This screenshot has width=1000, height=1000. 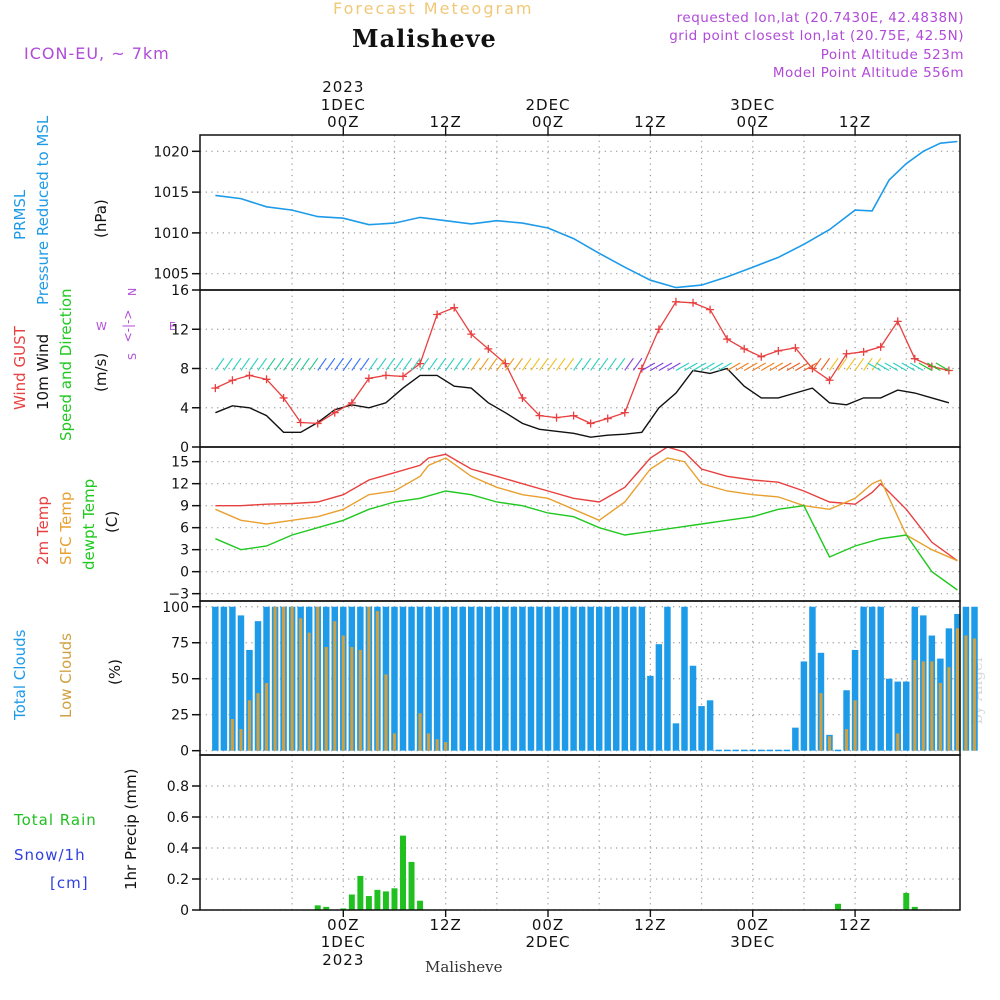 I want to click on y-tick-label: 1005, so click(x=171, y=275).